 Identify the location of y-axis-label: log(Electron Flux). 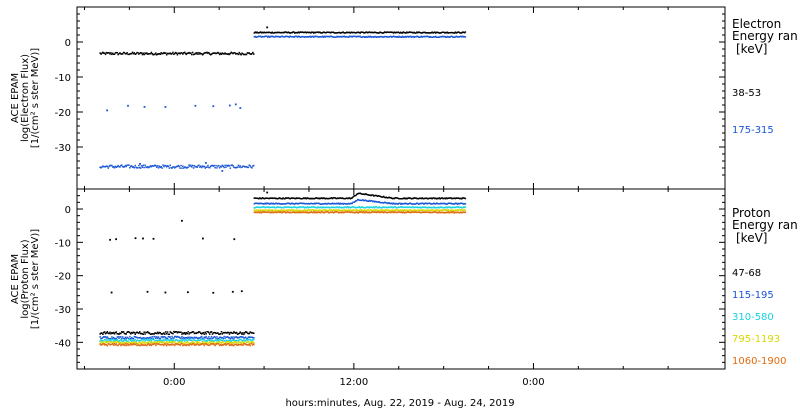
(25, 98).